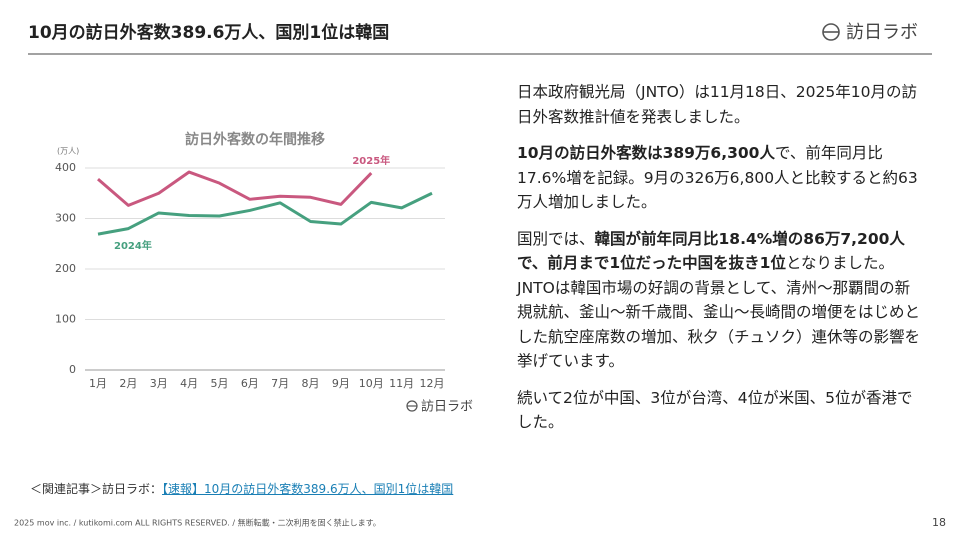  Describe the element at coordinates (401, 383) in the screenshot. I see `x-tick-label: 11月` at that location.